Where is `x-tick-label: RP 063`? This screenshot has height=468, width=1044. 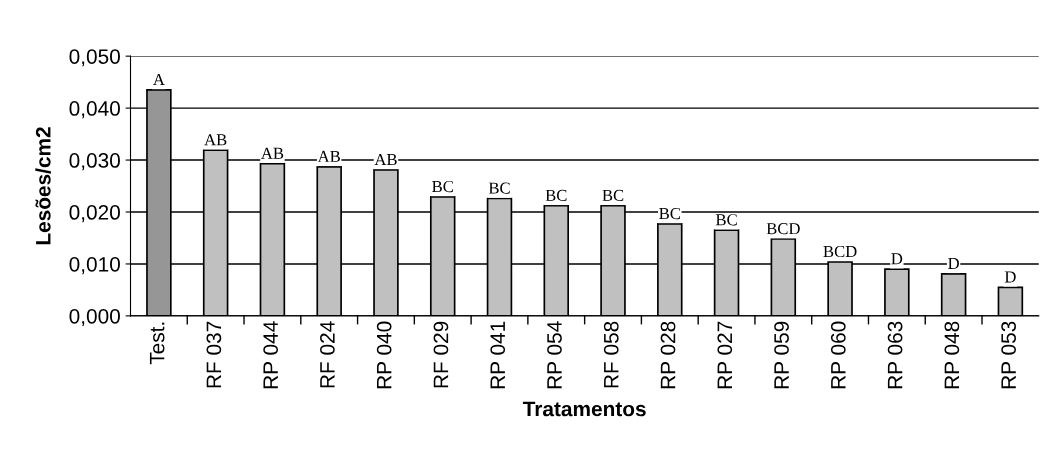
x-tick-label: RP 063 is located at coordinates (895, 355).